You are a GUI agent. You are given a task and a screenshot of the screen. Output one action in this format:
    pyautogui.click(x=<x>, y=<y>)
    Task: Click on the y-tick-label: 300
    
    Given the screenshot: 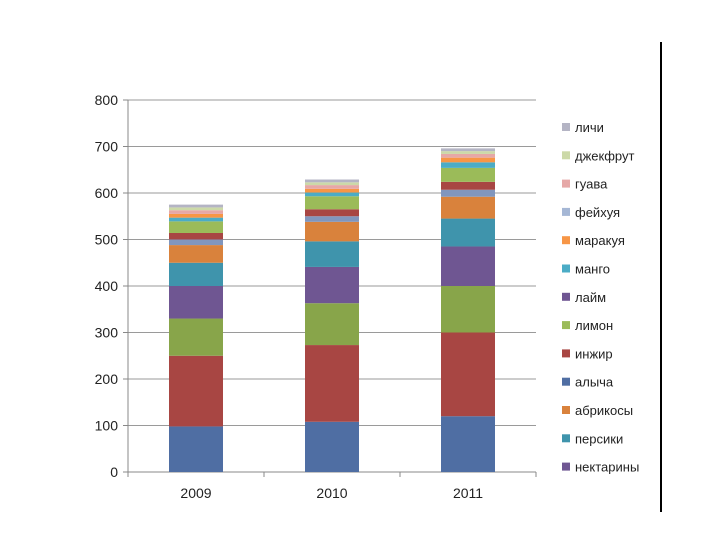 What is the action you would take?
    pyautogui.click(x=107, y=333)
    